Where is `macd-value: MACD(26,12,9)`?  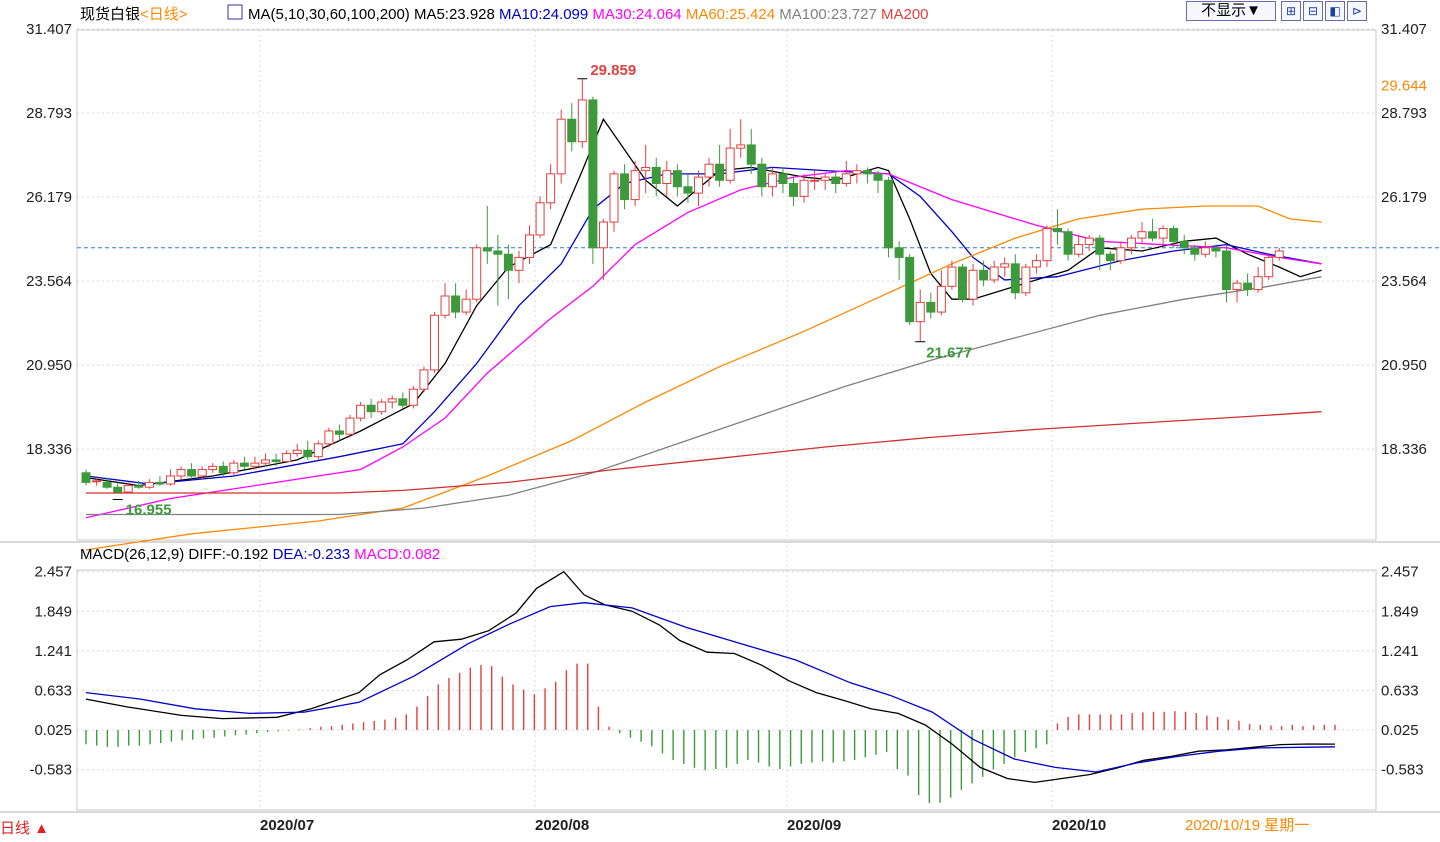
macd-value: MACD(26,12,9) is located at coordinates (134, 554).